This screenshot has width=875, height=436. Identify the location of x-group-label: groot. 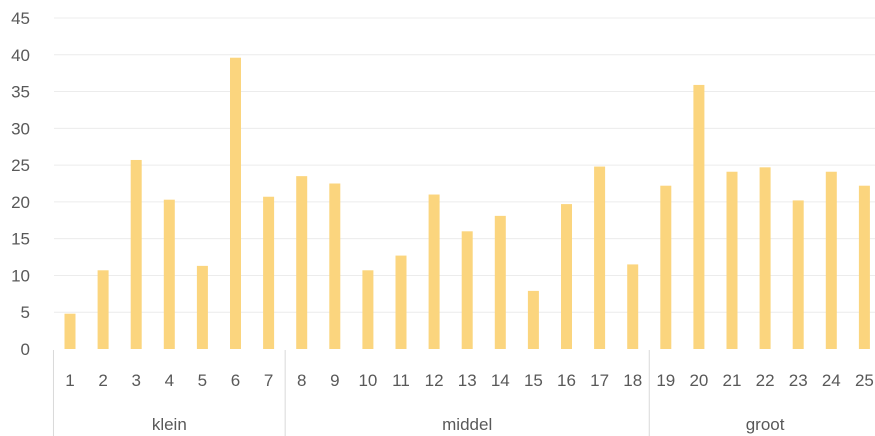
(765, 424).